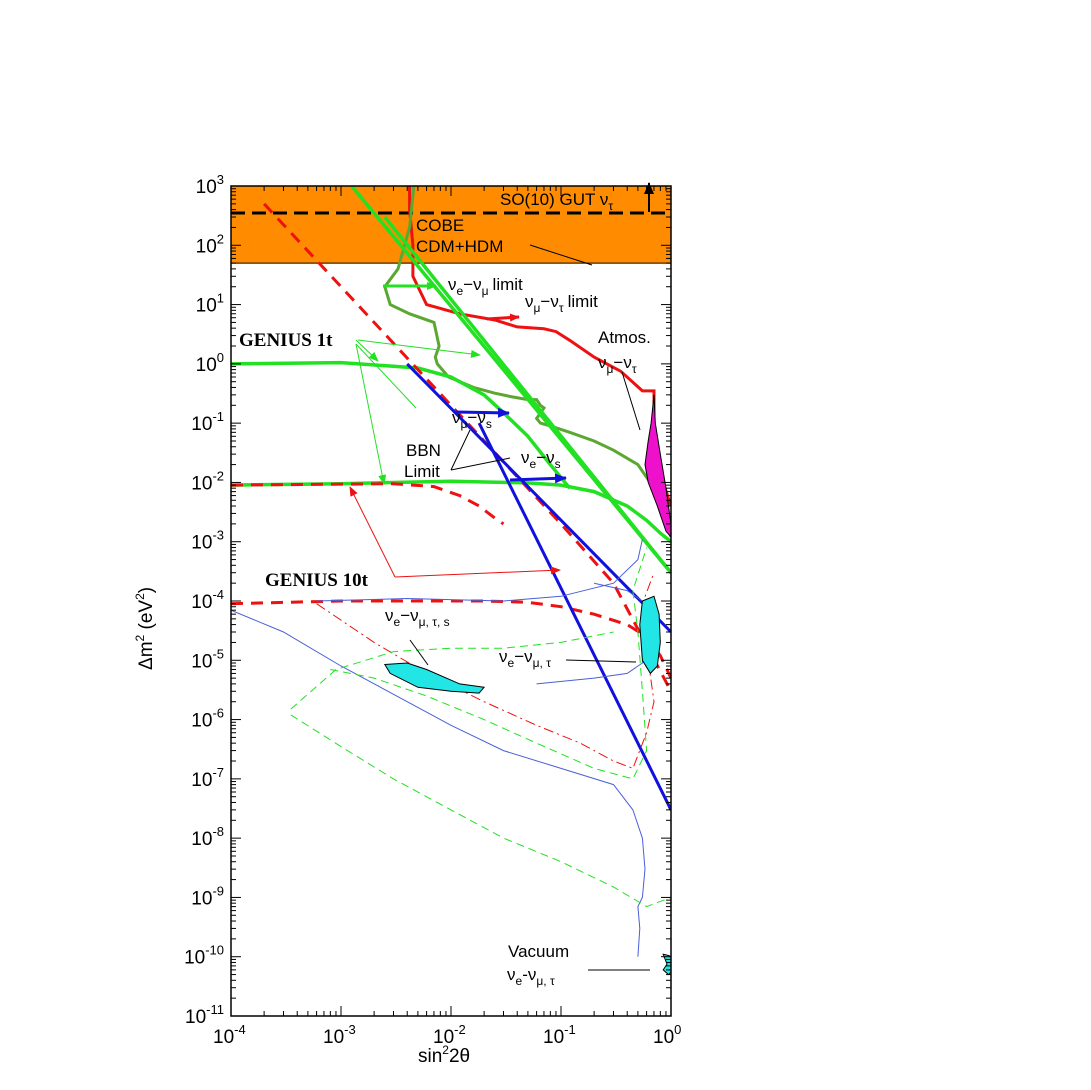  I want to click on bbn-pointer-a, so click(460, 450).